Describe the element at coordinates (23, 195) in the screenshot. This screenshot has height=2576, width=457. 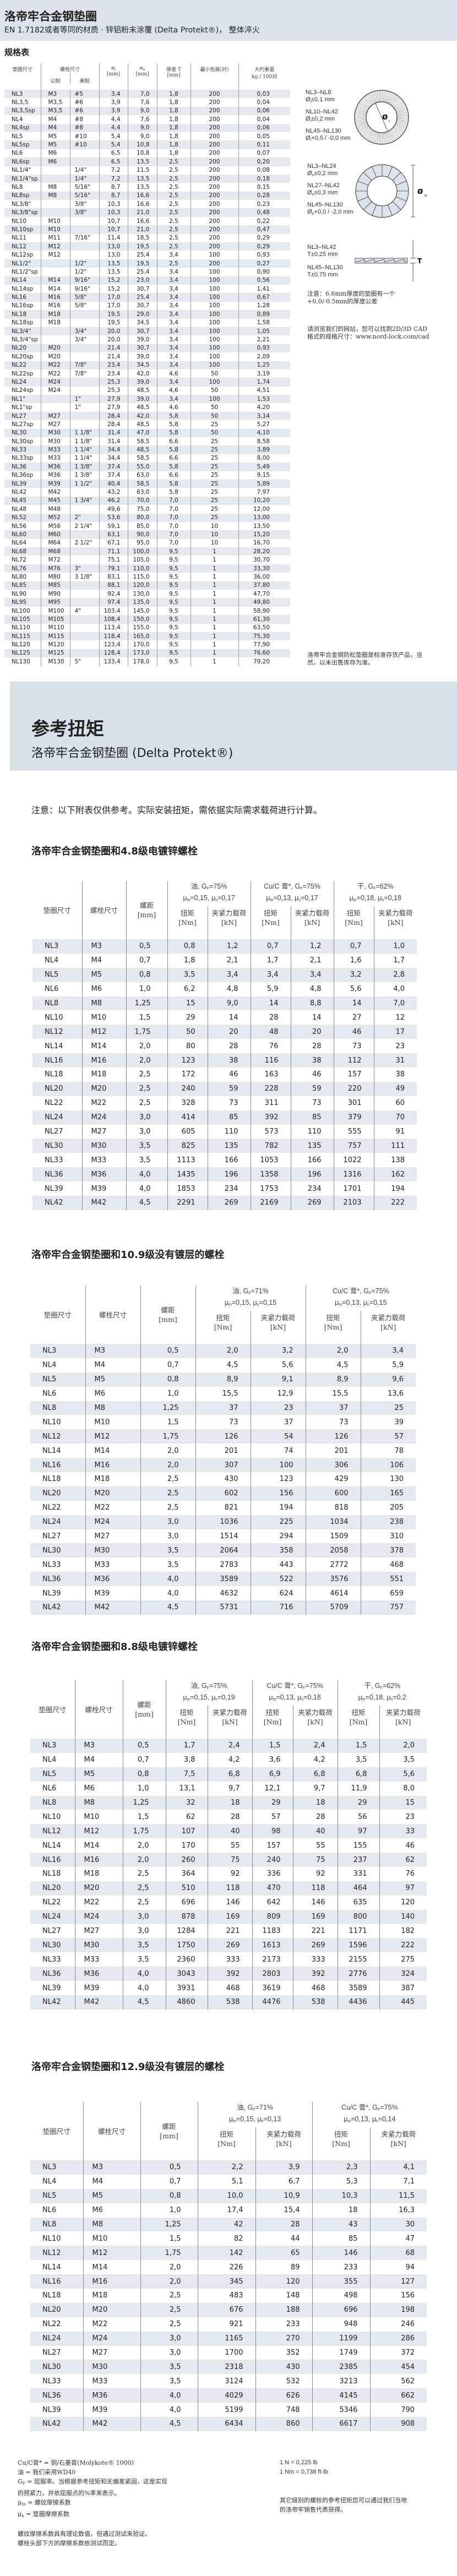
I see `cell-washer-size: NL8sp` at that location.